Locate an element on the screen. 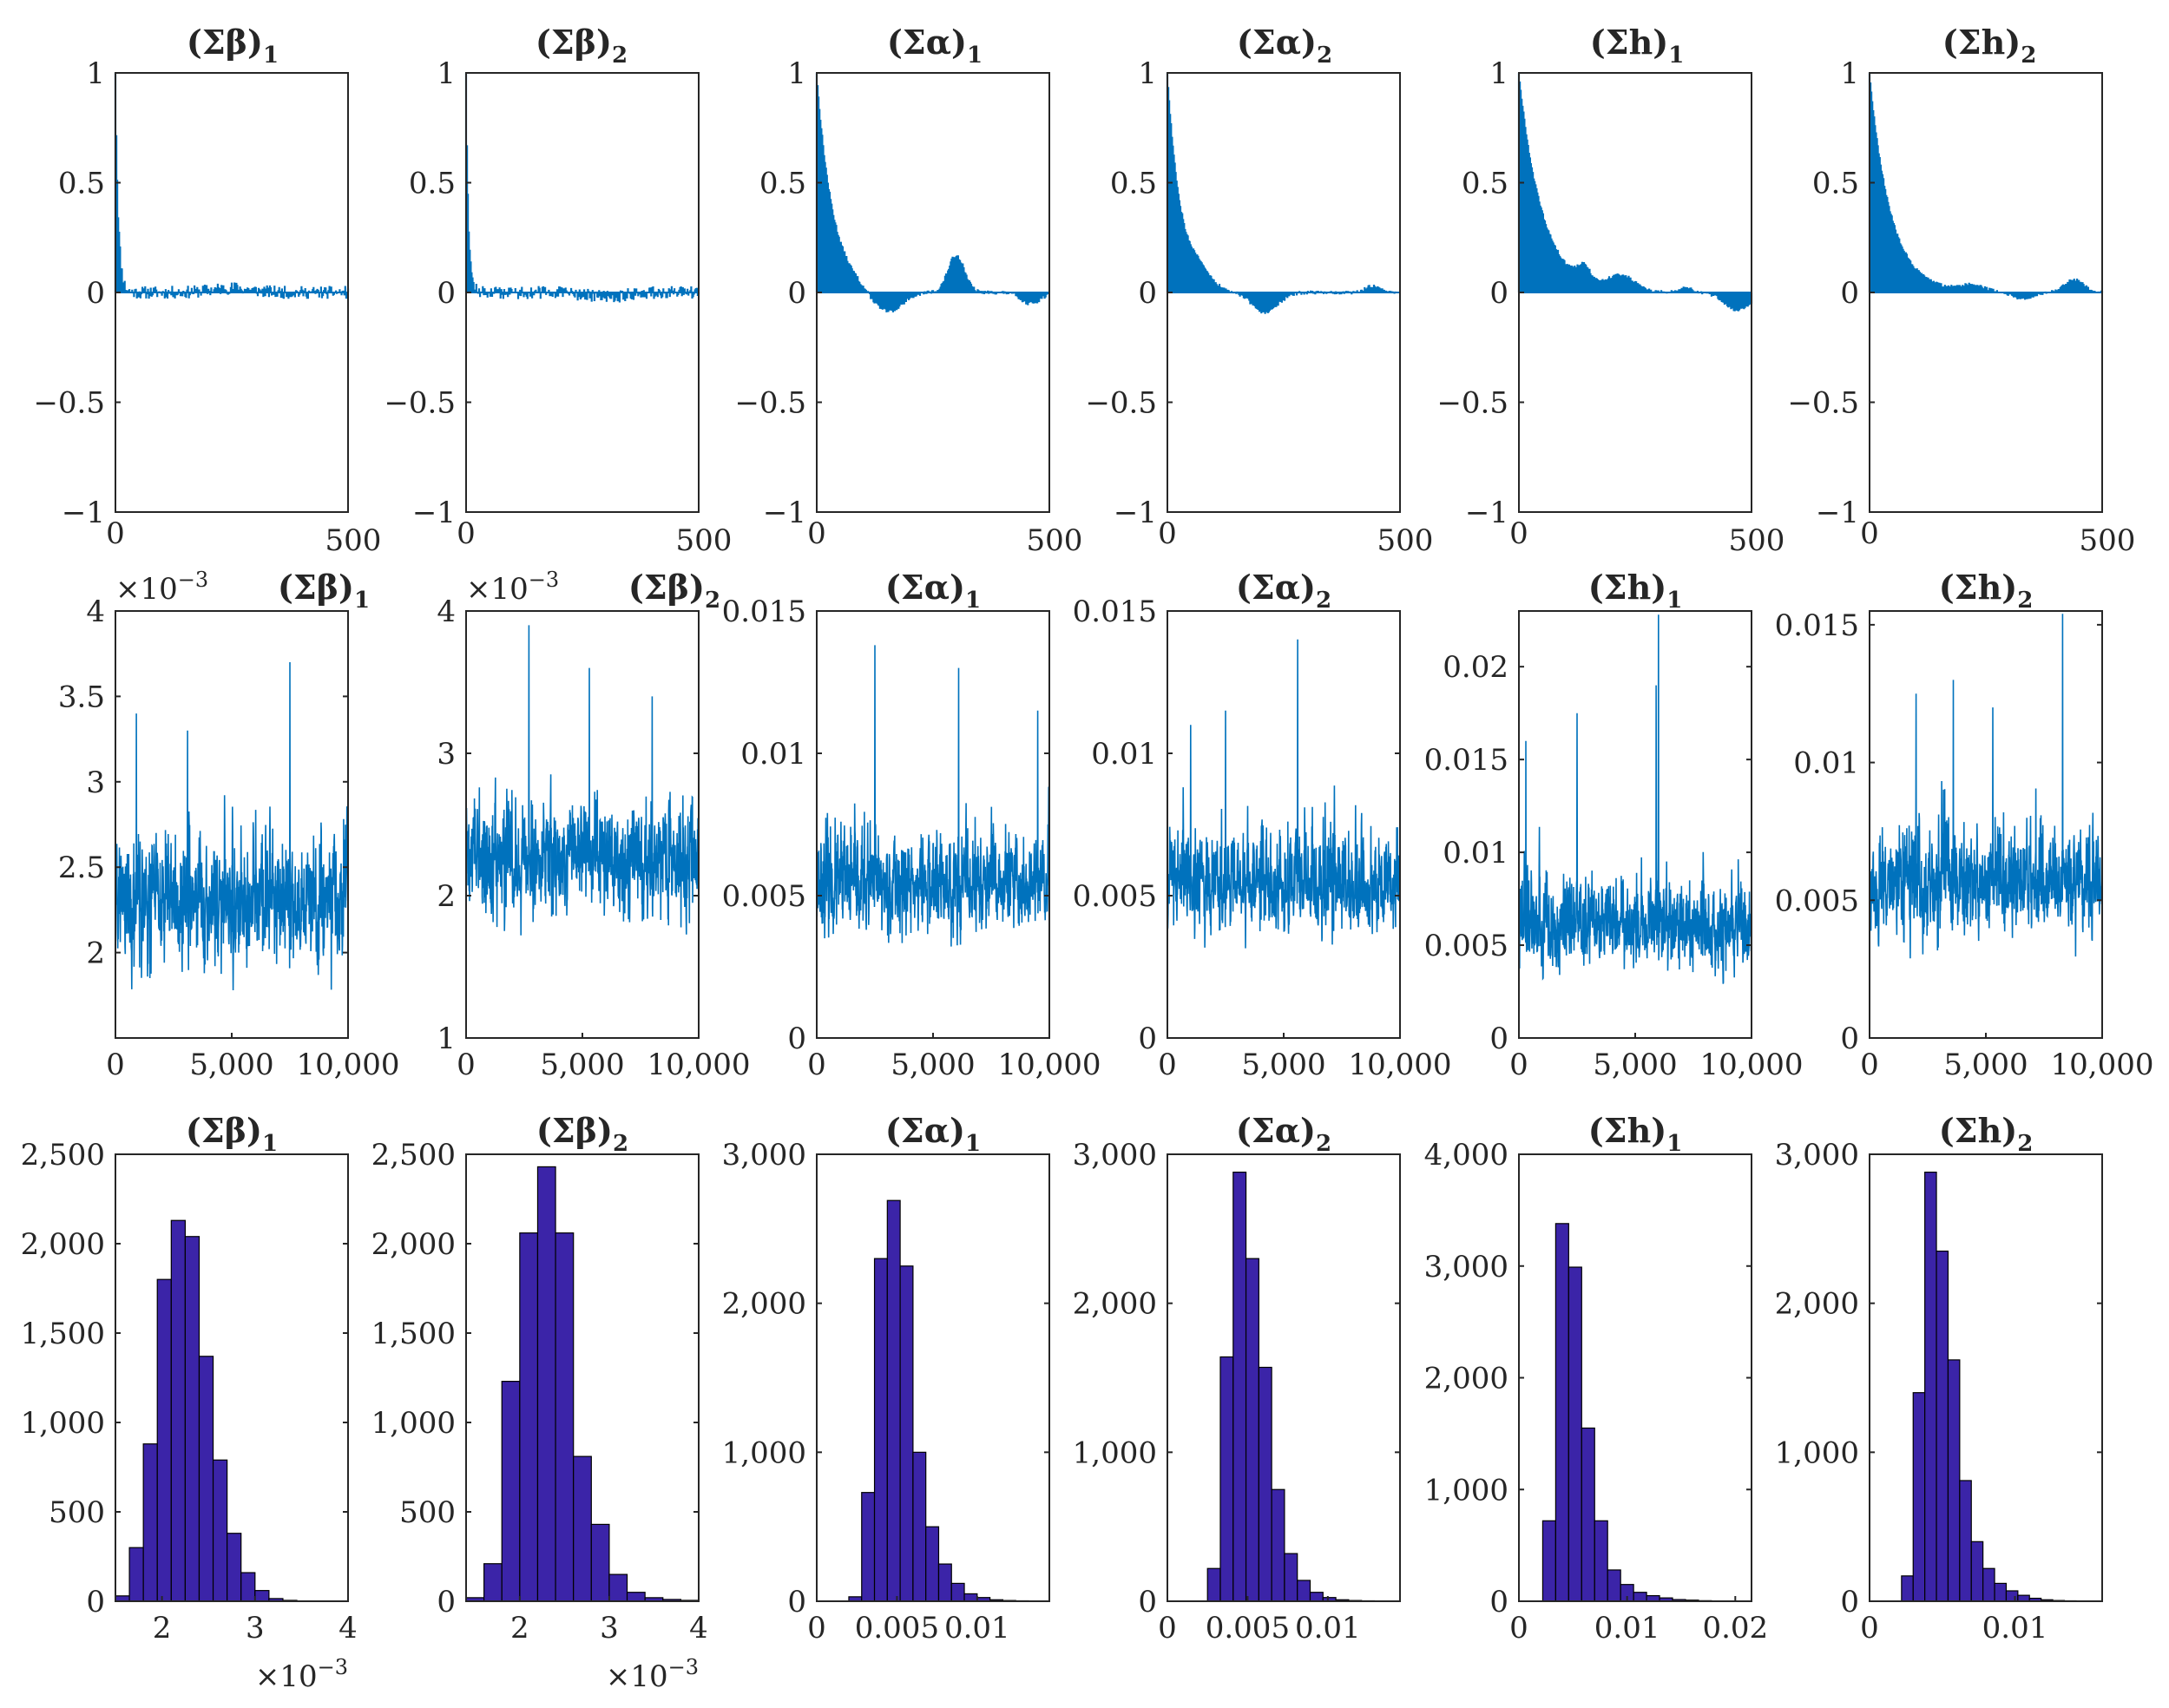 The width and height of the screenshot is (2169, 1708). y-tick-label: 1,500 is located at coordinates (63, 1334).